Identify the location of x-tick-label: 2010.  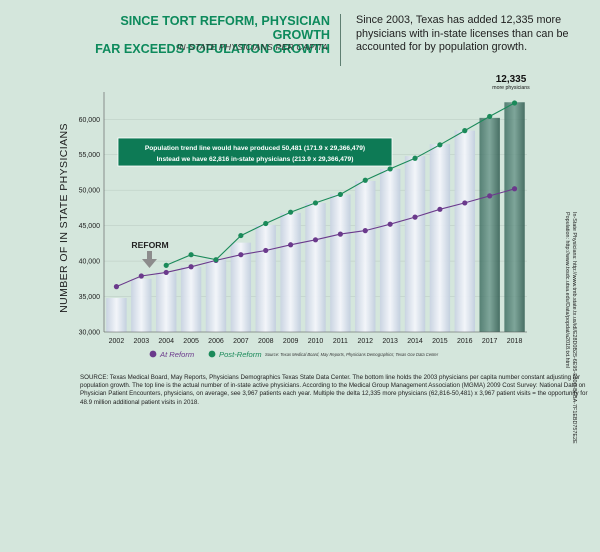
(316, 341).